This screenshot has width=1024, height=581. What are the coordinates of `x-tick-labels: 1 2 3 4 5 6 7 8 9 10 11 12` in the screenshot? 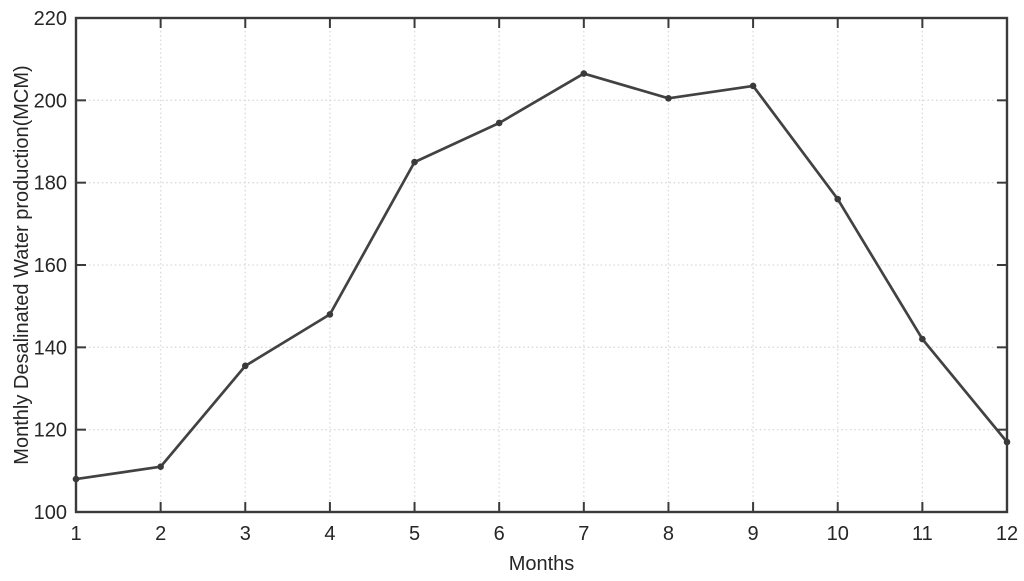 It's located at (544, 534).